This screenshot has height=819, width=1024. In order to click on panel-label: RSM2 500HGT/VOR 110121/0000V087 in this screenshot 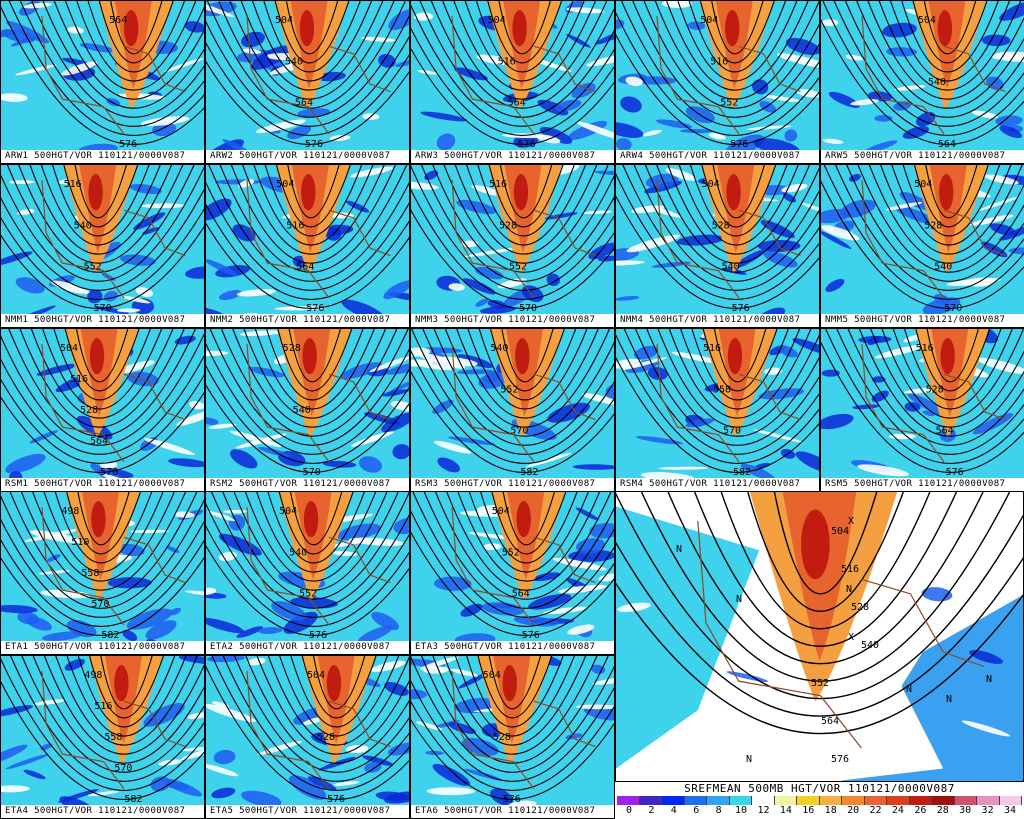, I will do `click(307, 484)`.